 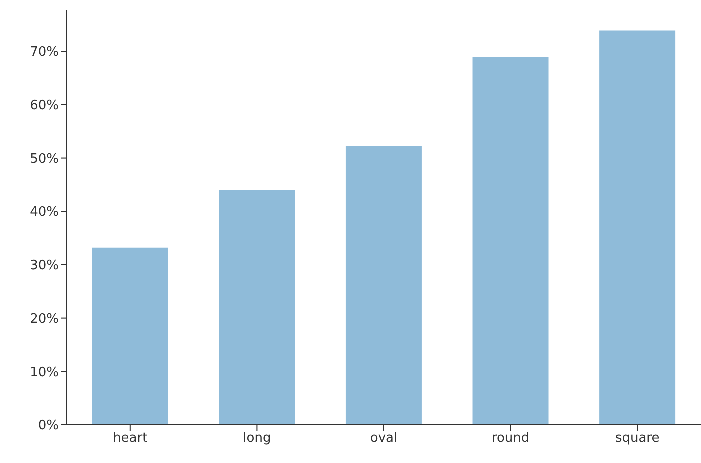 I want to click on y-tick-label: 30%, so click(x=44, y=266).